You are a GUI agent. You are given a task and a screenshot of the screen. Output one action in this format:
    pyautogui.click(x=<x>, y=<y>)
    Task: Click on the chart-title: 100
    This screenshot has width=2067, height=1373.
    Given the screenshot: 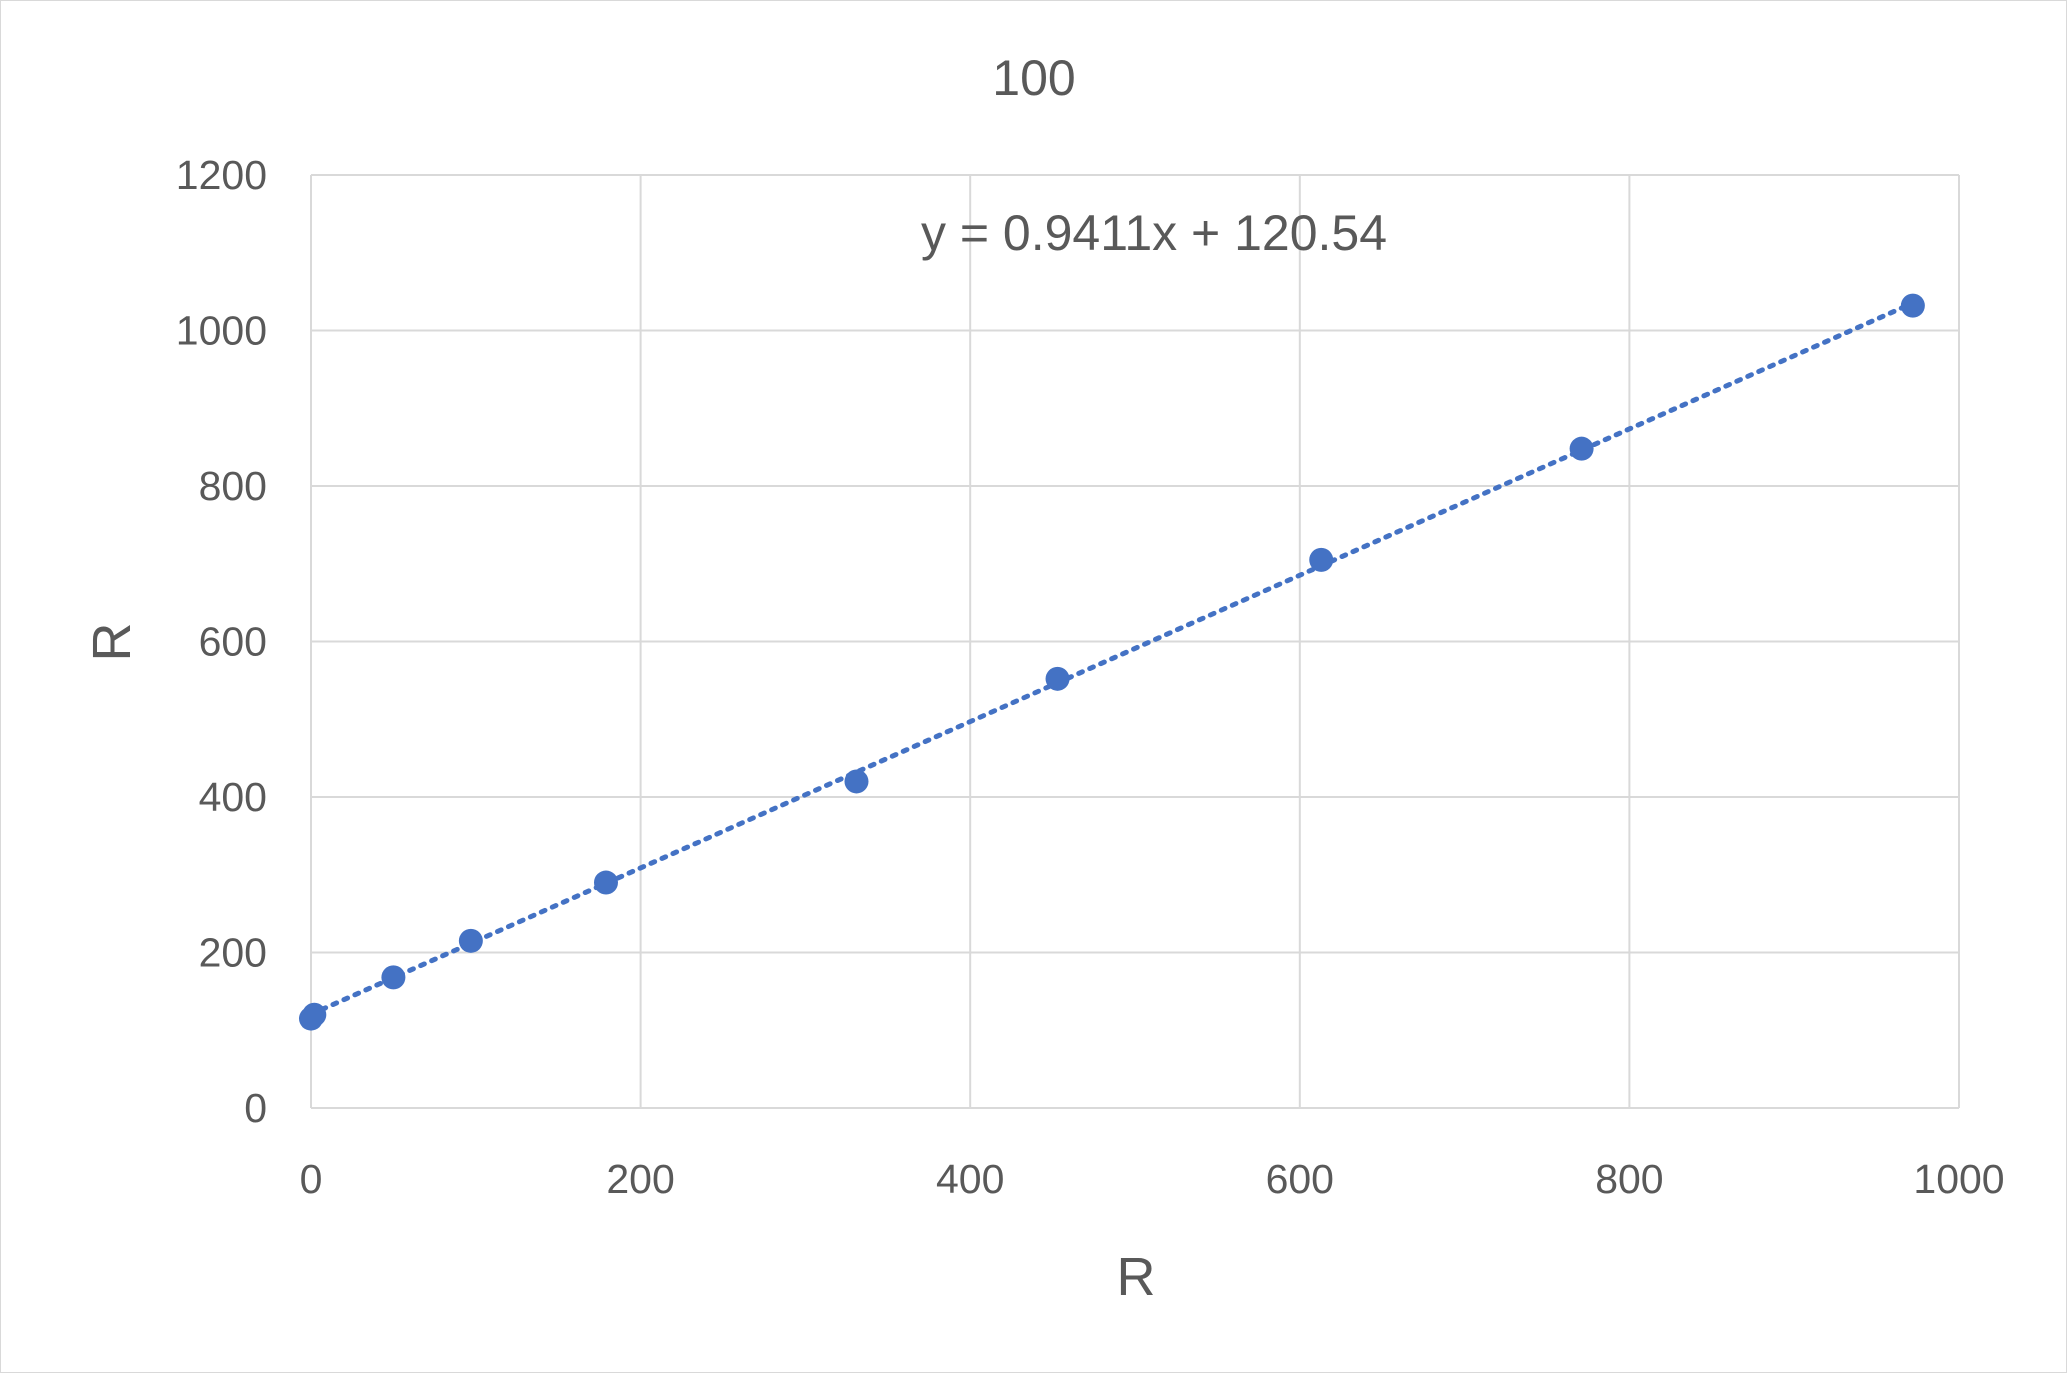 What is the action you would take?
    pyautogui.click(x=1033, y=78)
    